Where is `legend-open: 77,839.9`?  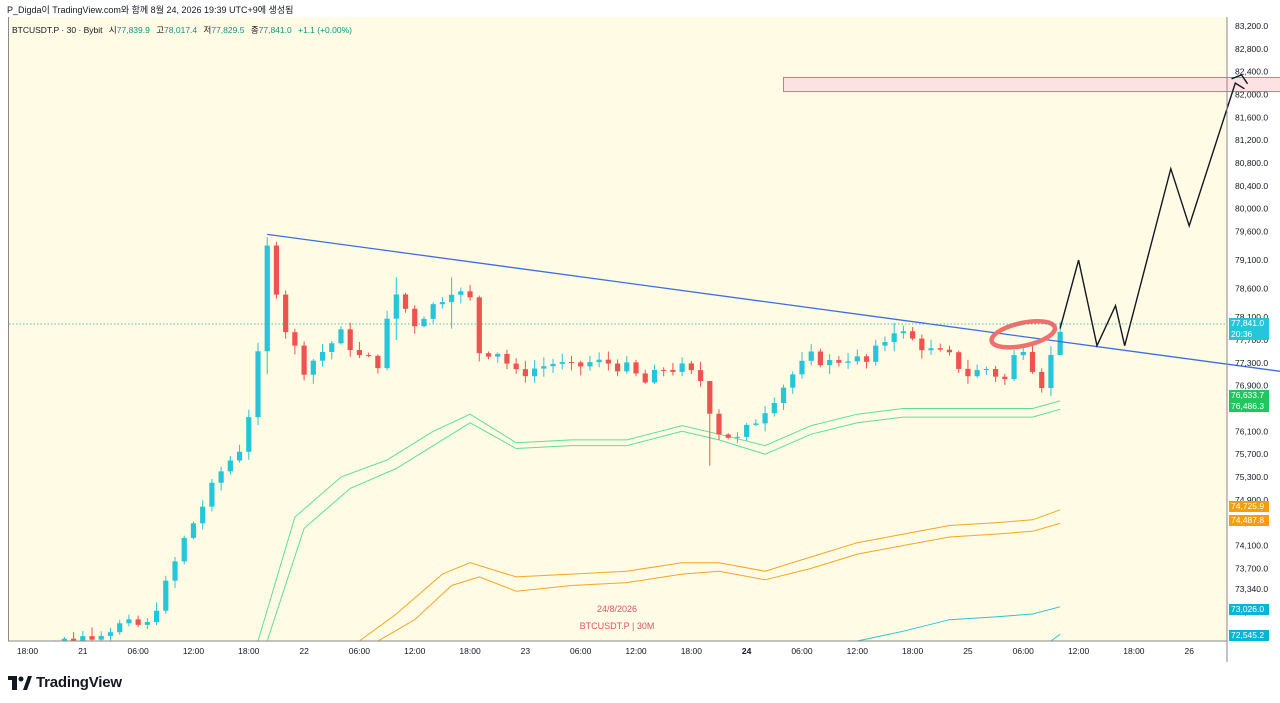 legend-open: 77,839.9 is located at coordinates (133, 30).